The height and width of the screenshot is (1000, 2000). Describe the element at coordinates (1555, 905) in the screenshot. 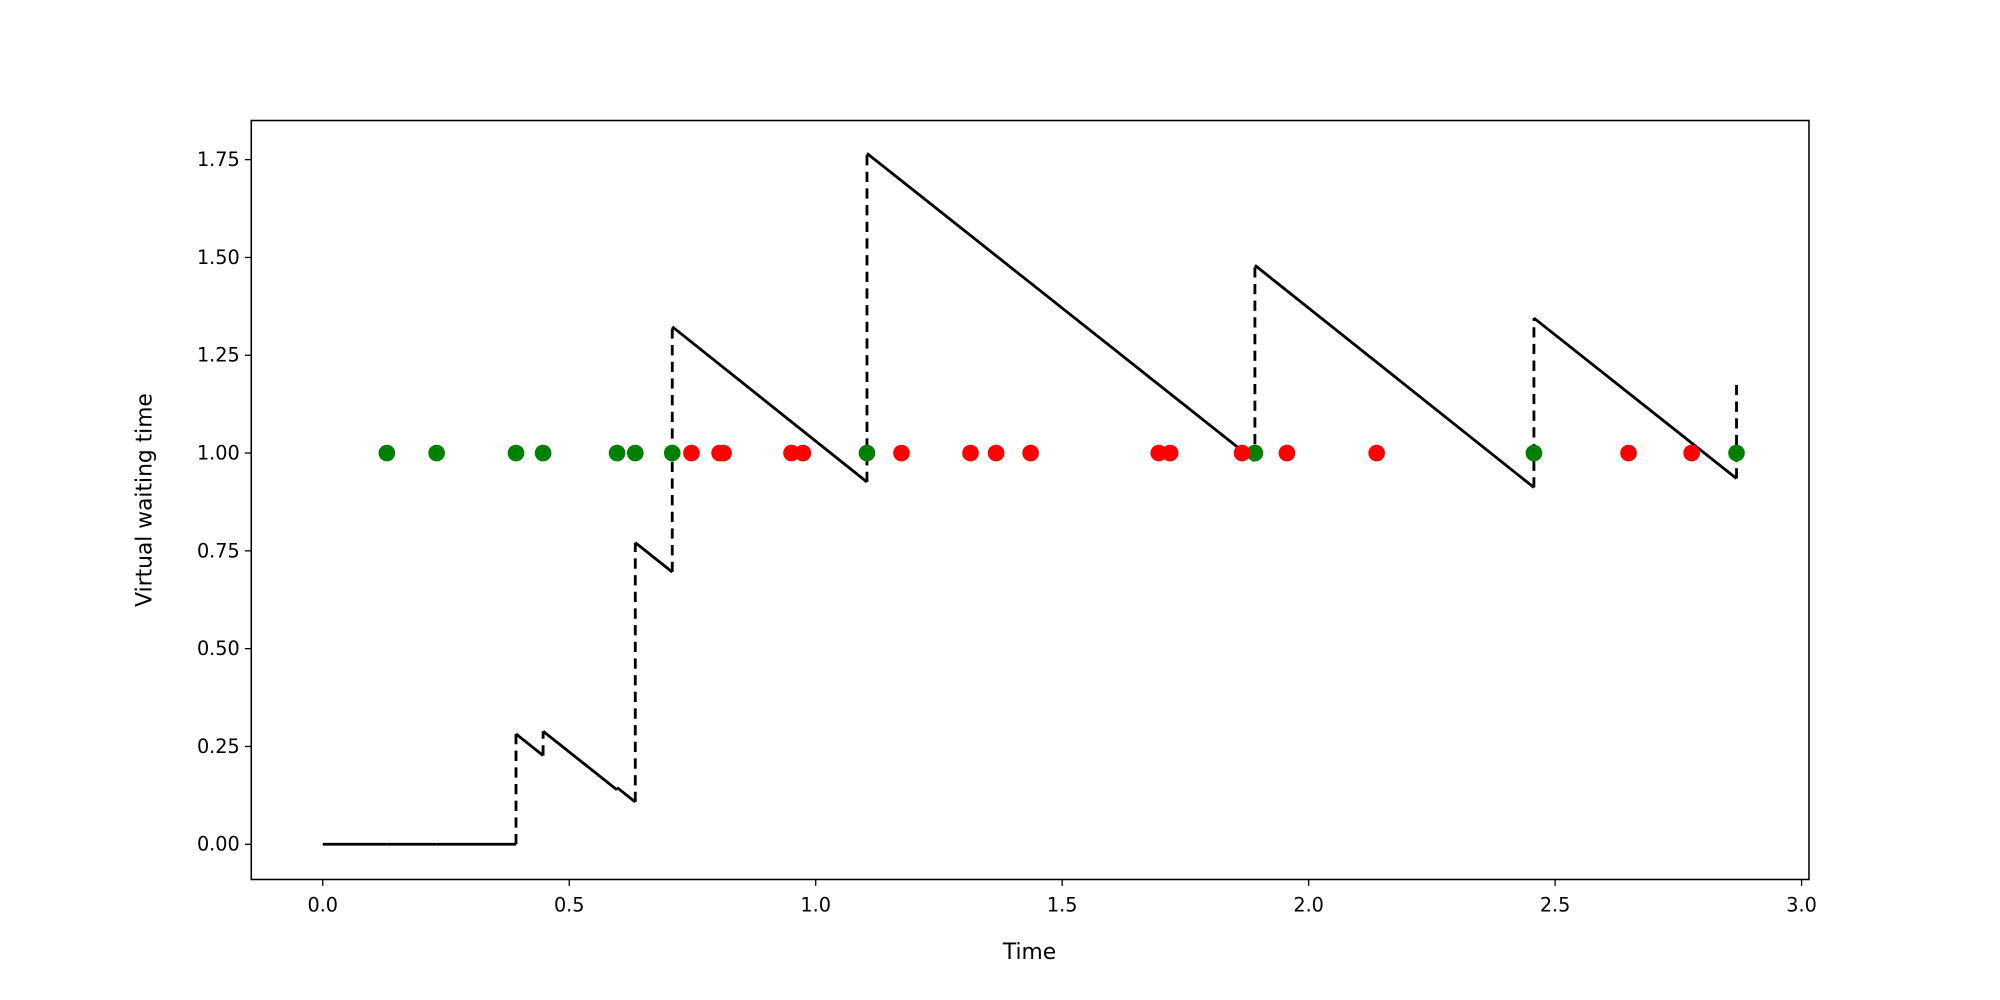

I see `x-tick-label: 2.5` at that location.